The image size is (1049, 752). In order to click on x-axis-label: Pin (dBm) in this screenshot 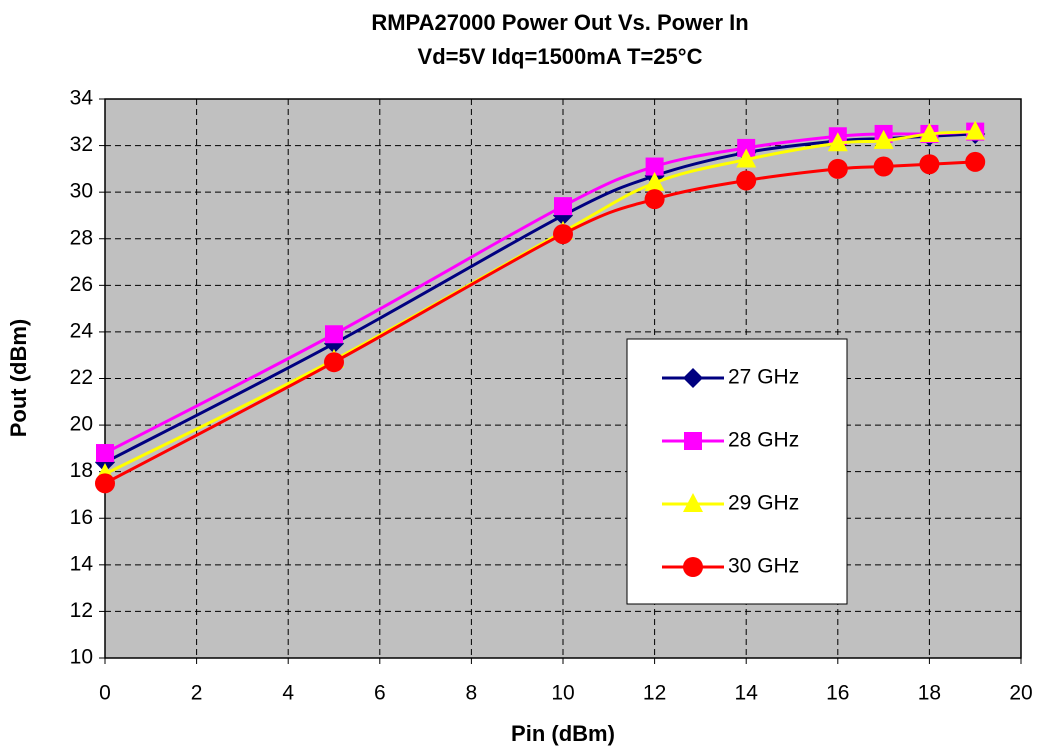, I will do `click(563, 733)`.